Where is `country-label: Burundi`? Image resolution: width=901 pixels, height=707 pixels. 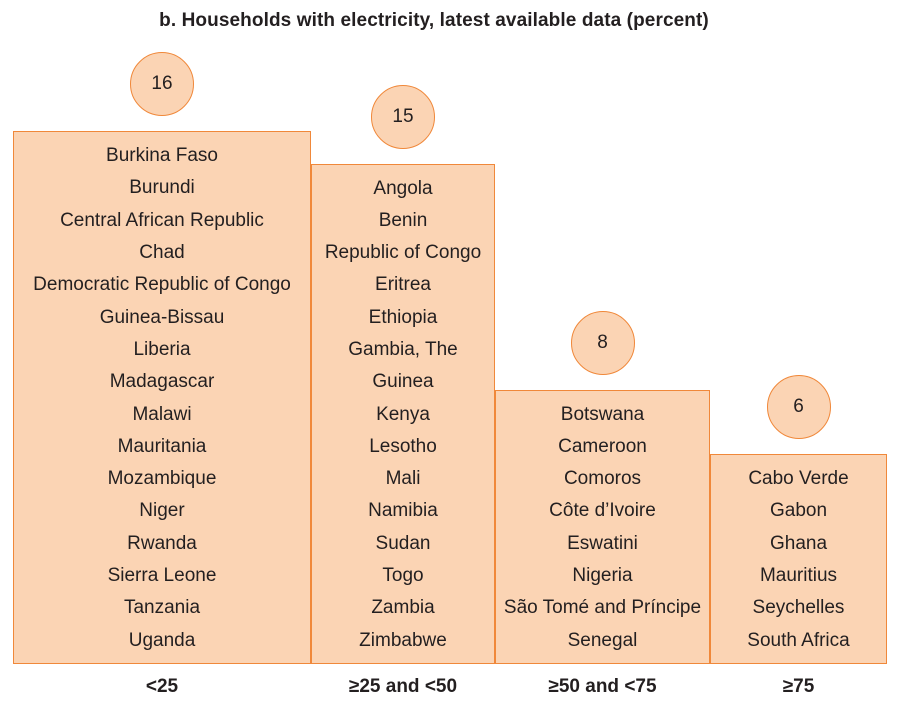 country-label: Burundi is located at coordinates (162, 188).